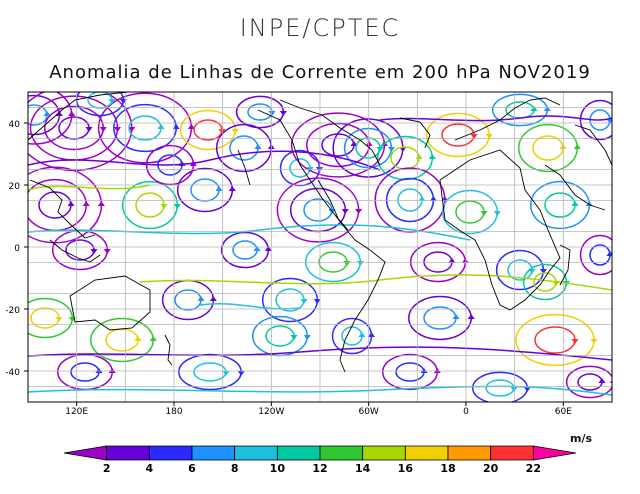 The height and width of the screenshot is (494, 640). Describe the element at coordinates (491, 468) in the screenshot. I see `legend-label: 20` at that location.